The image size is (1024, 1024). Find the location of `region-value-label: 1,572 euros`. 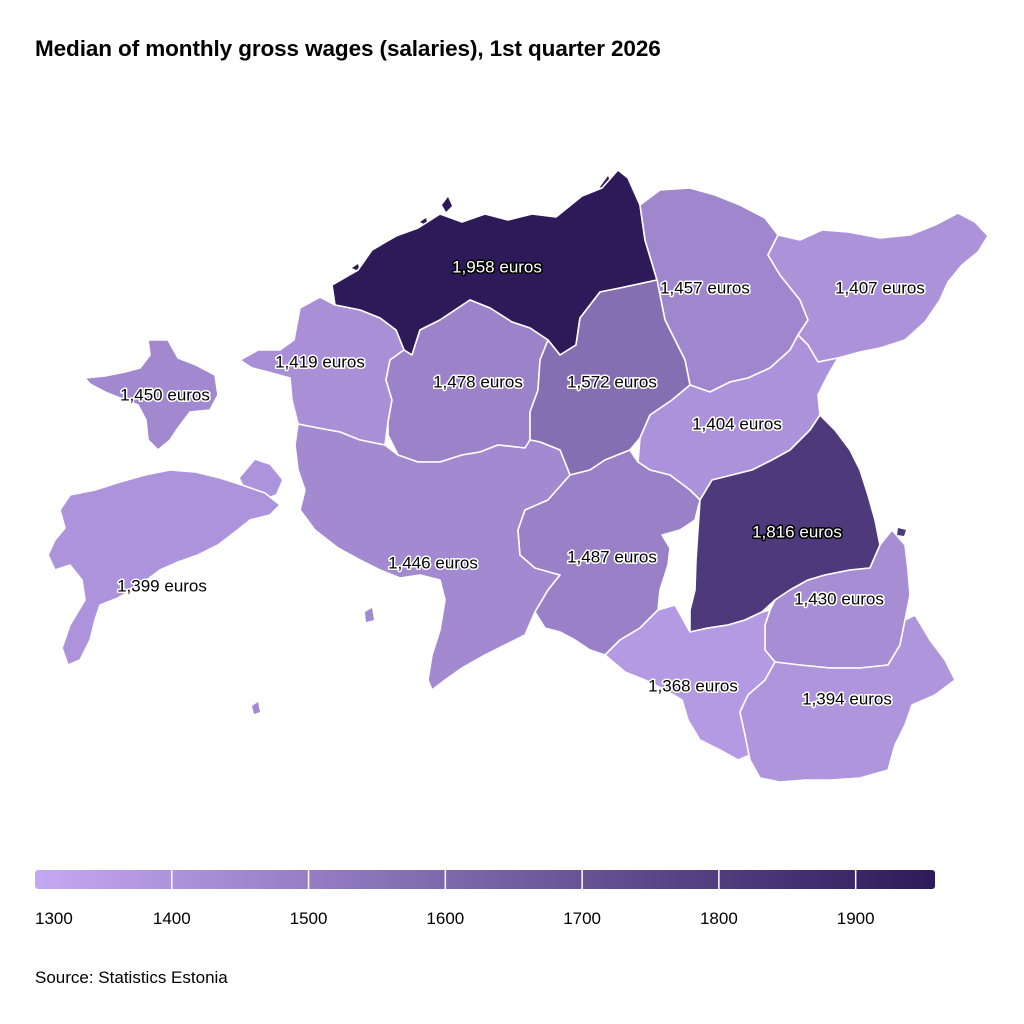

region-value-label: 1,572 euros is located at coordinates (612, 381).